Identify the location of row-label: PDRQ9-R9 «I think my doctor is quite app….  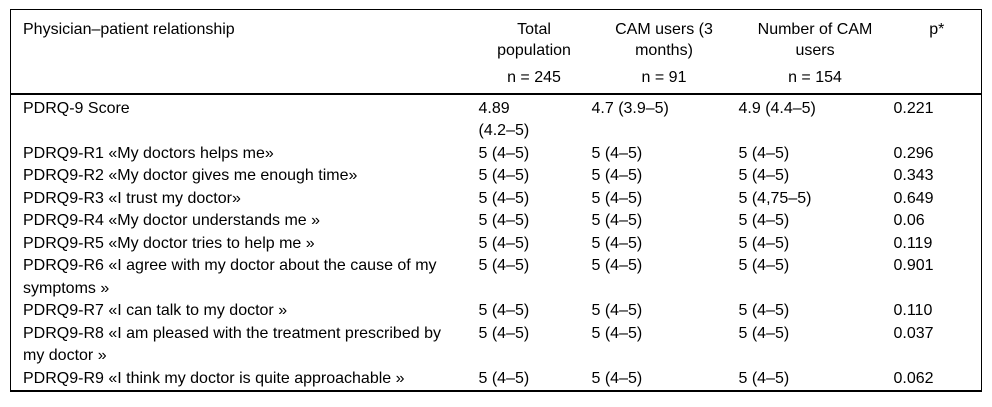
(214, 378).